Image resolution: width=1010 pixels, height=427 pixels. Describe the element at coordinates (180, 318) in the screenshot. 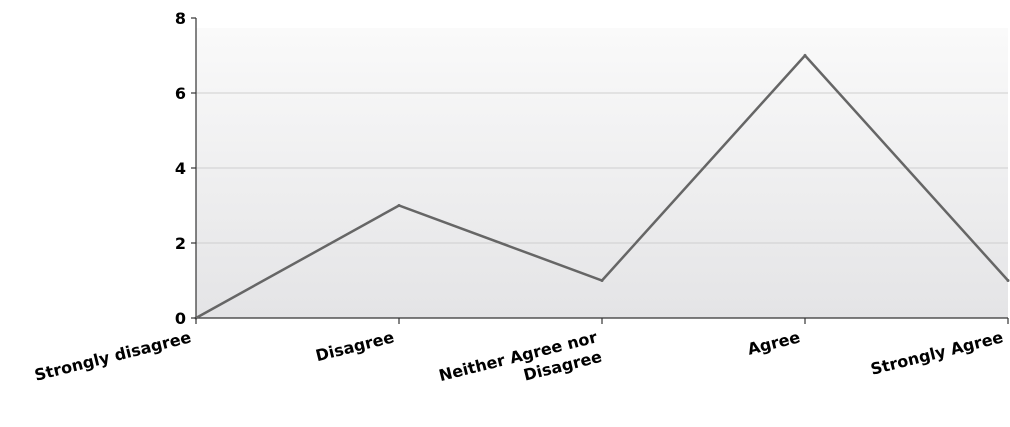

I see `y-tick-label: 0` at that location.